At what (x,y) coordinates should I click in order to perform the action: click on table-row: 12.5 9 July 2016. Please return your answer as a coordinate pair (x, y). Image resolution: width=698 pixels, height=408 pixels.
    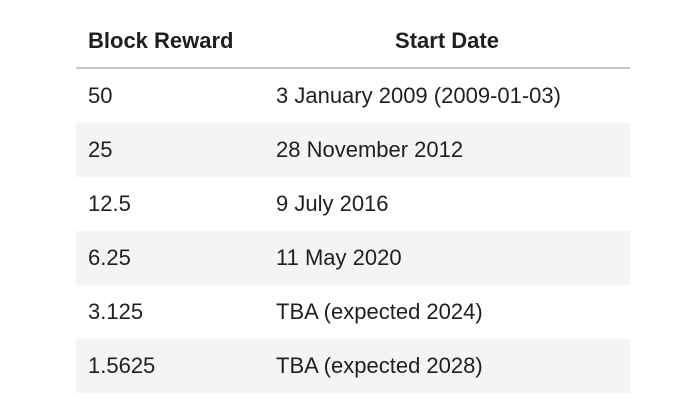
    Looking at the image, I should click on (353, 204).